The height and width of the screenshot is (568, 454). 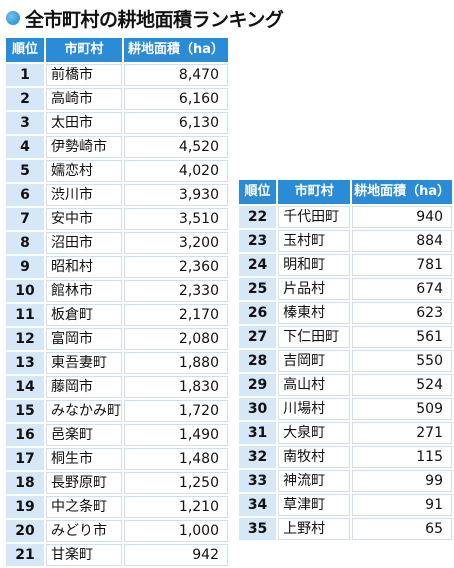 I want to click on rank-cell: 9, so click(x=25, y=267).